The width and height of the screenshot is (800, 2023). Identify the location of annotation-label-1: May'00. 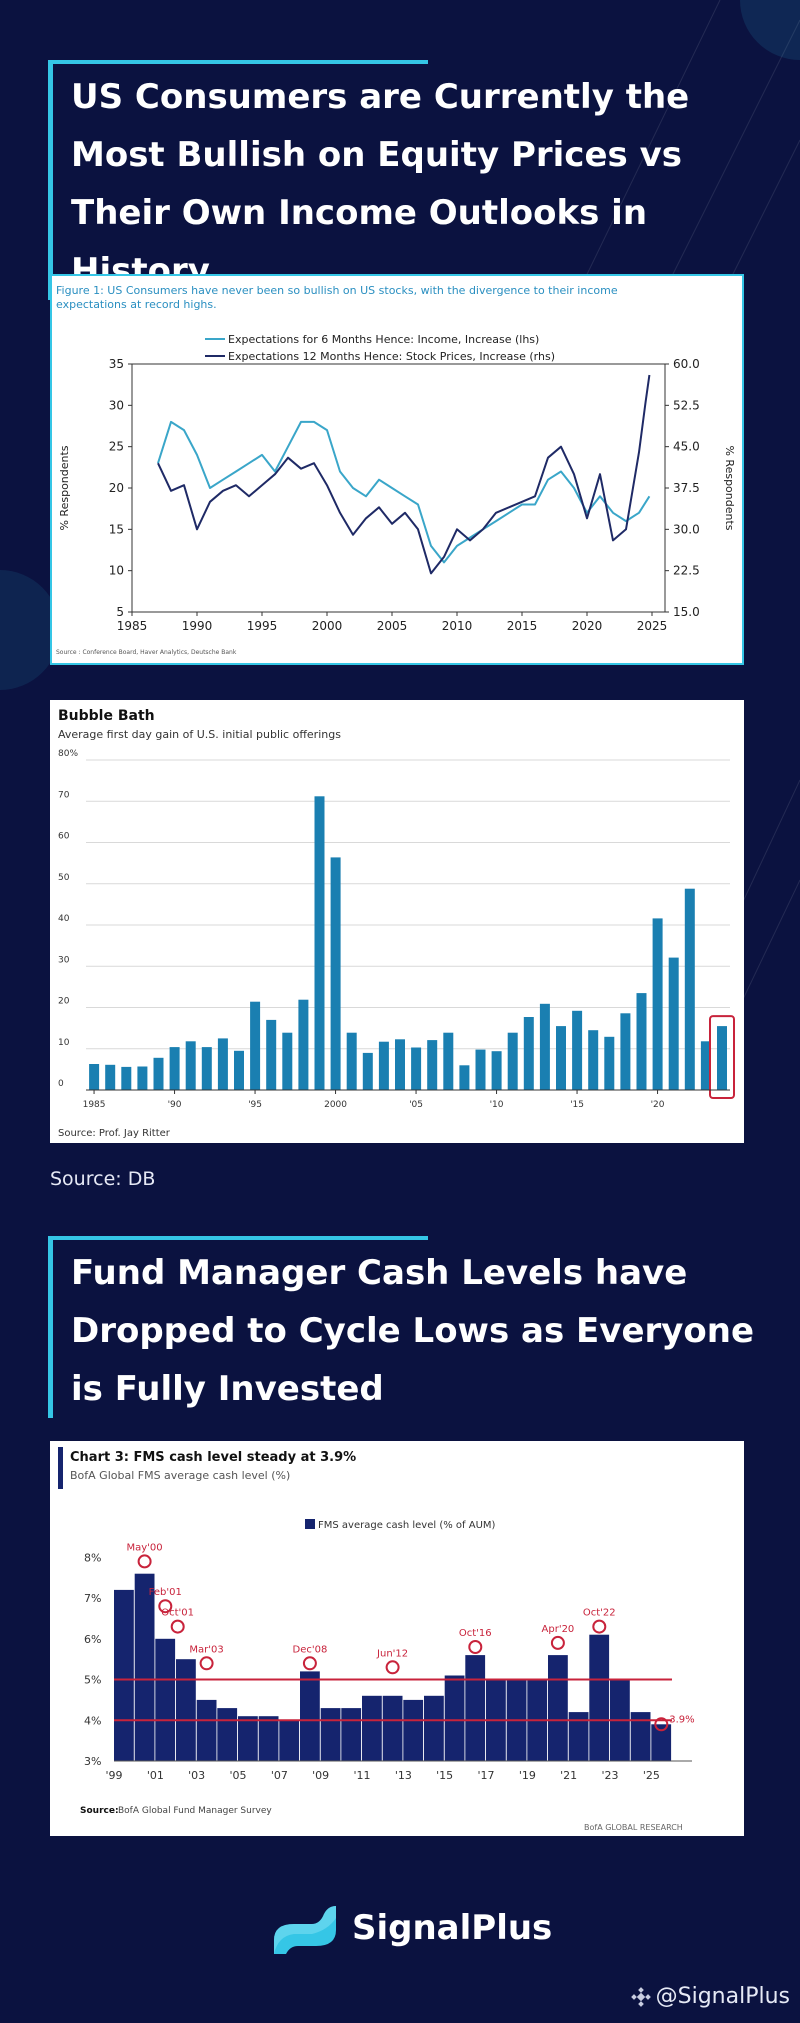
(145, 1547).